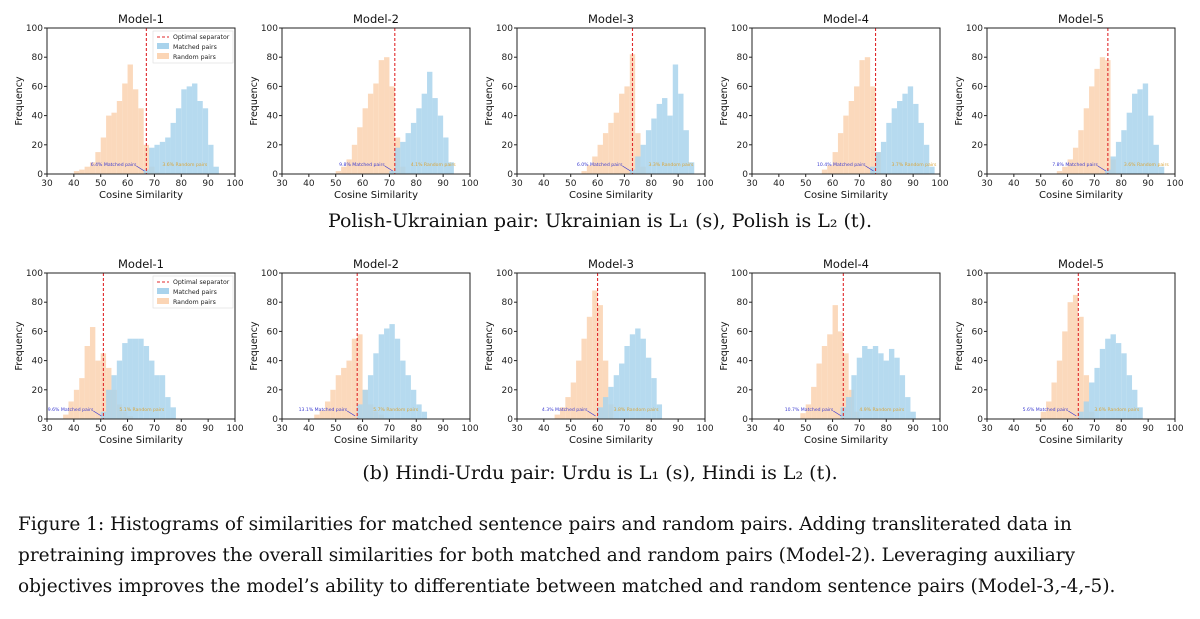  What do you see at coordinates (194, 57) in the screenshot?
I see `legend-random-label: Random pairs` at bounding box center [194, 57].